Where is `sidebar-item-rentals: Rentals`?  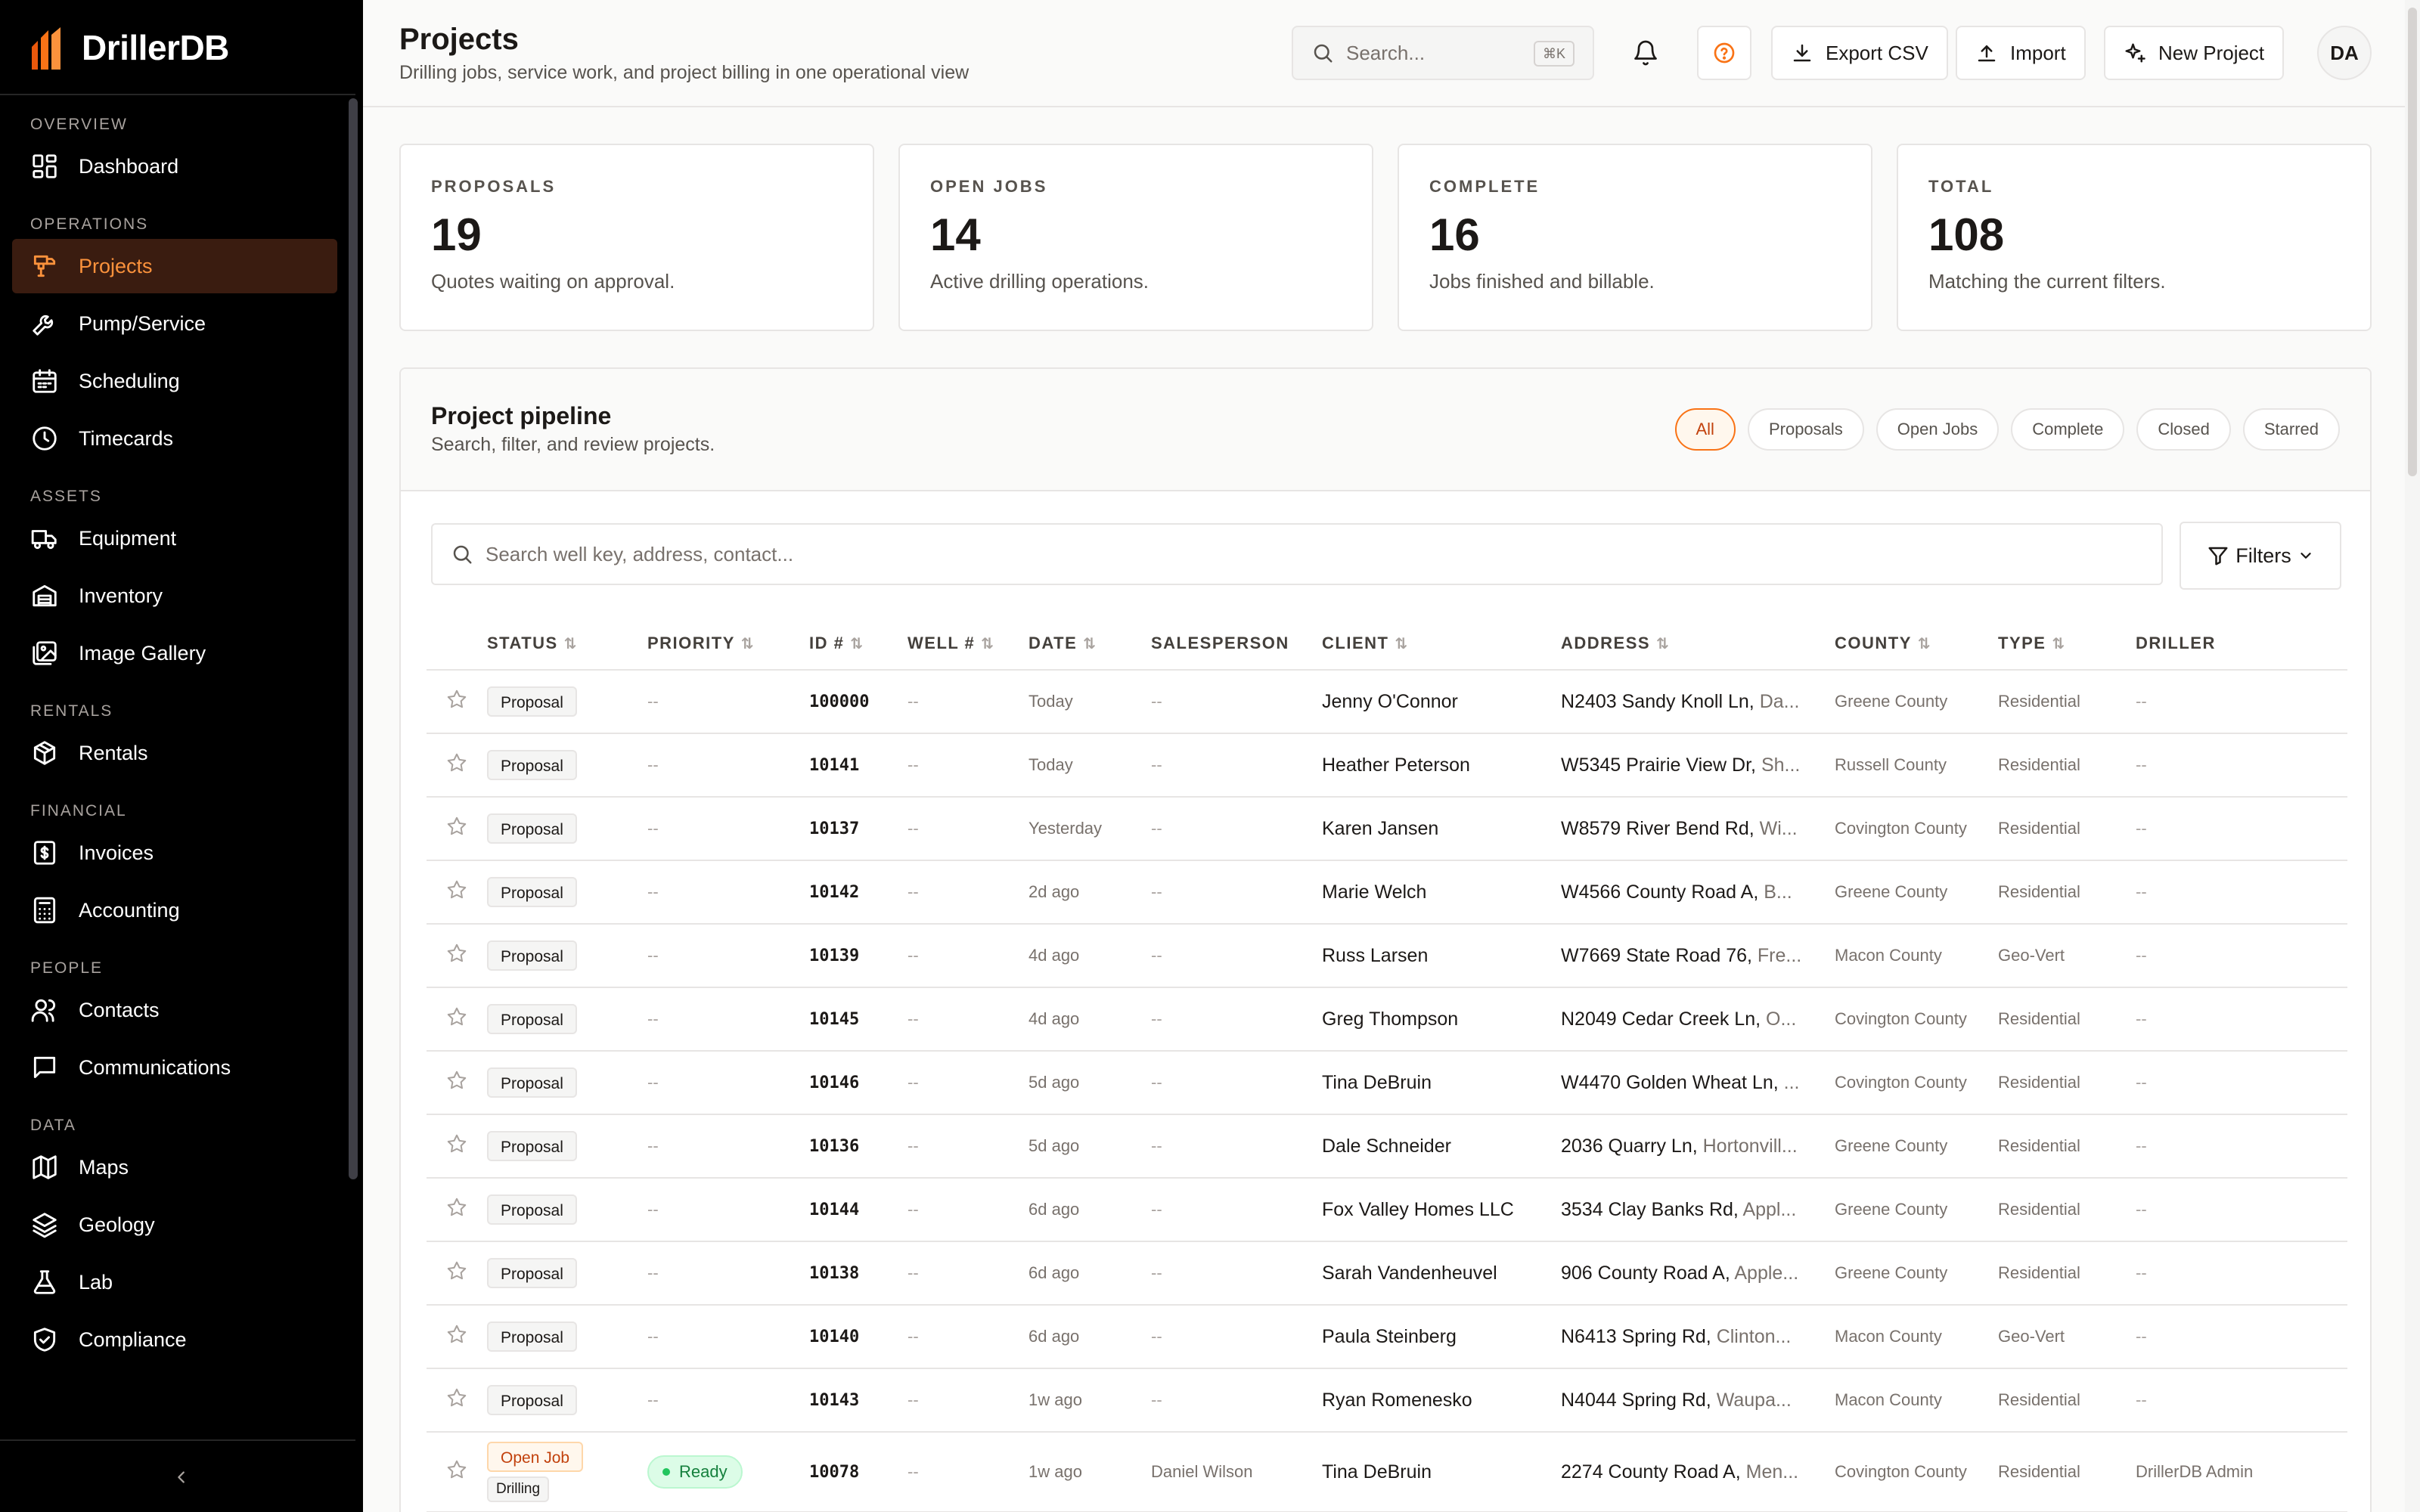
sidebar-item-rentals: Rentals is located at coordinates (174, 753).